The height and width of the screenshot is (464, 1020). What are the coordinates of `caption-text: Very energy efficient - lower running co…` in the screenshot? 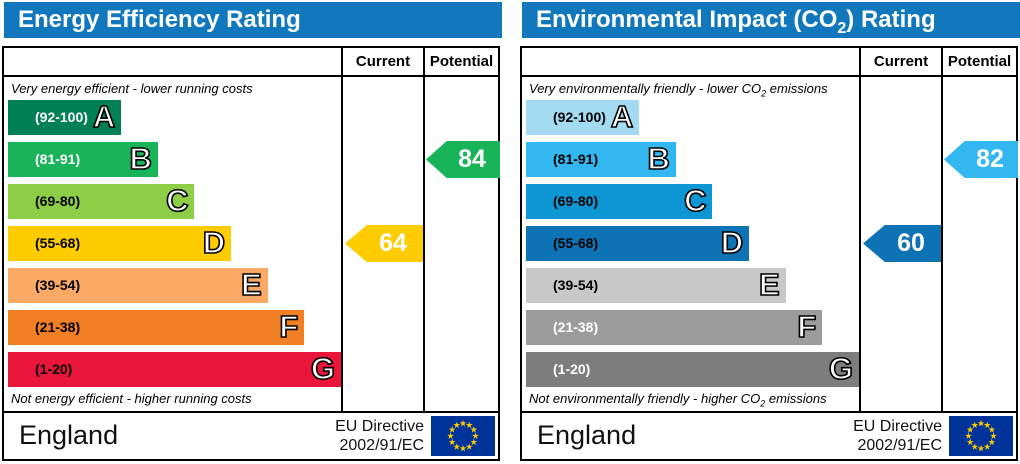 It's located at (132, 88).